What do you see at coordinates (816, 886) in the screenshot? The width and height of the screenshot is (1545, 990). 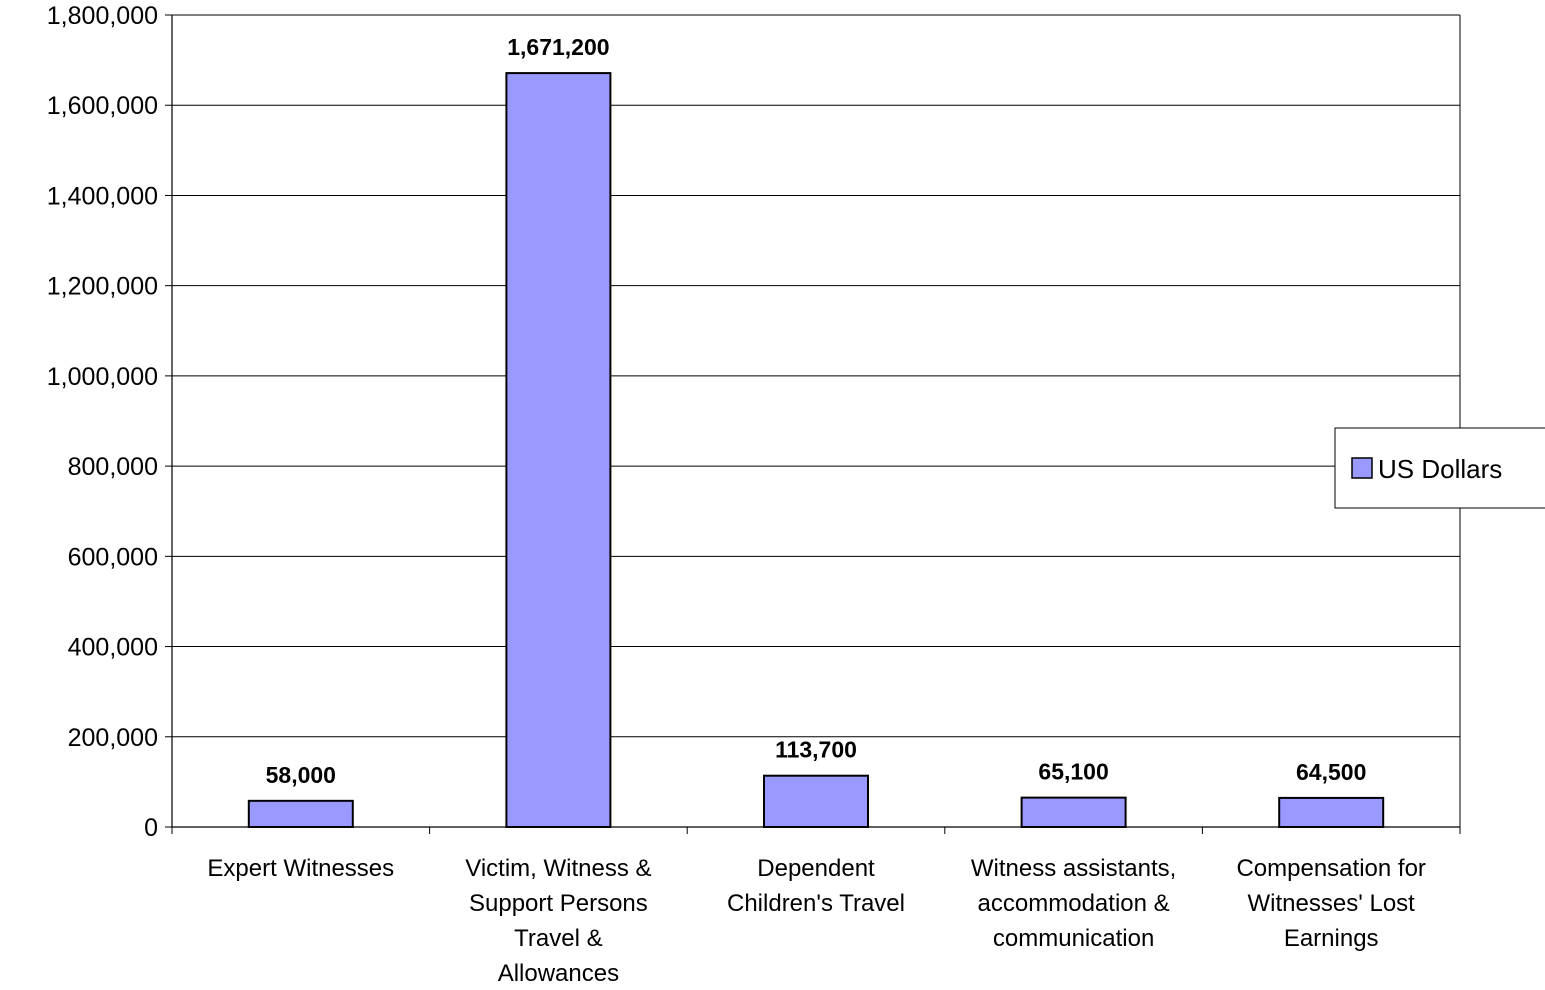 I see `x-category-label: Dependent Children's Travel` at bounding box center [816, 886].